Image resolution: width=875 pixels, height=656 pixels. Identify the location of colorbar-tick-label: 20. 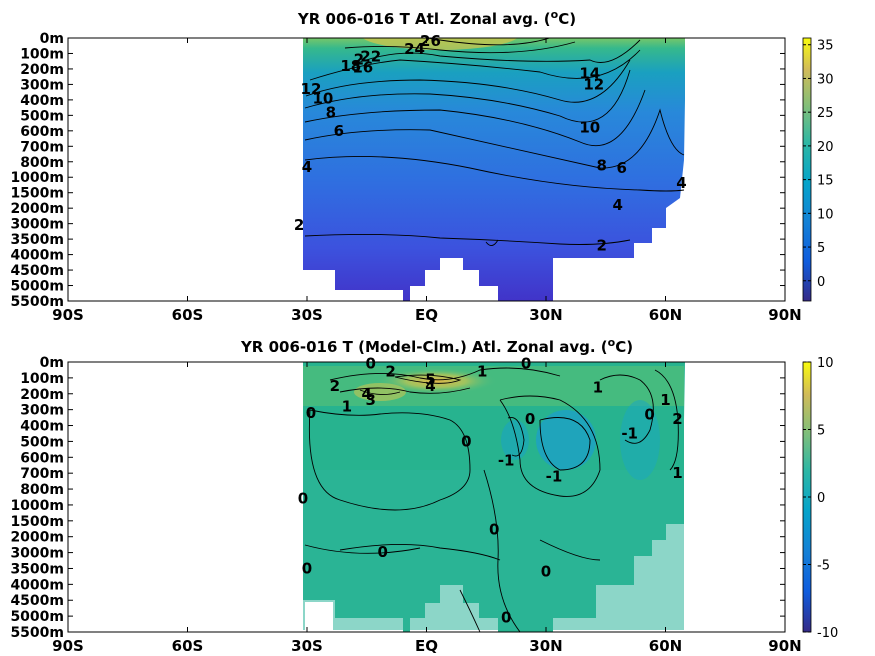
(825, 147).